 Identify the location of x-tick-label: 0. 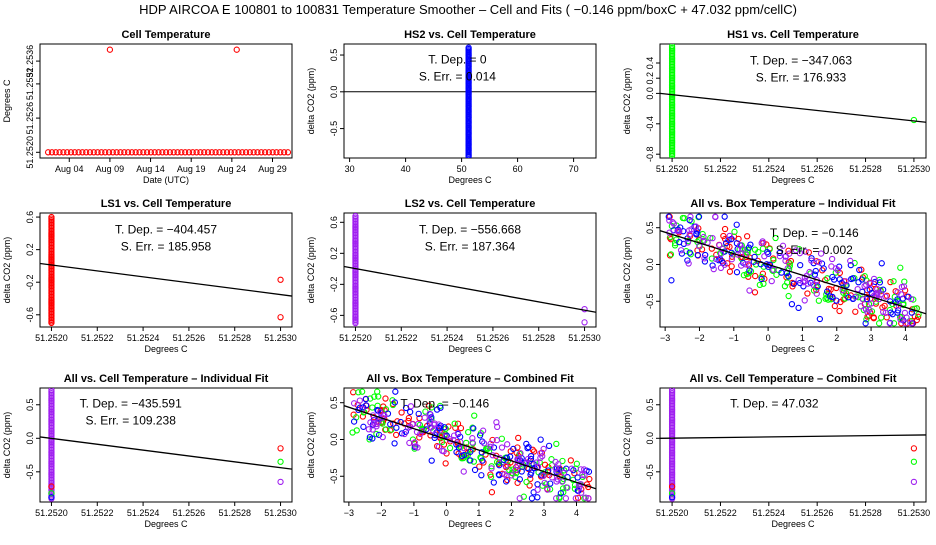
(768, 338).